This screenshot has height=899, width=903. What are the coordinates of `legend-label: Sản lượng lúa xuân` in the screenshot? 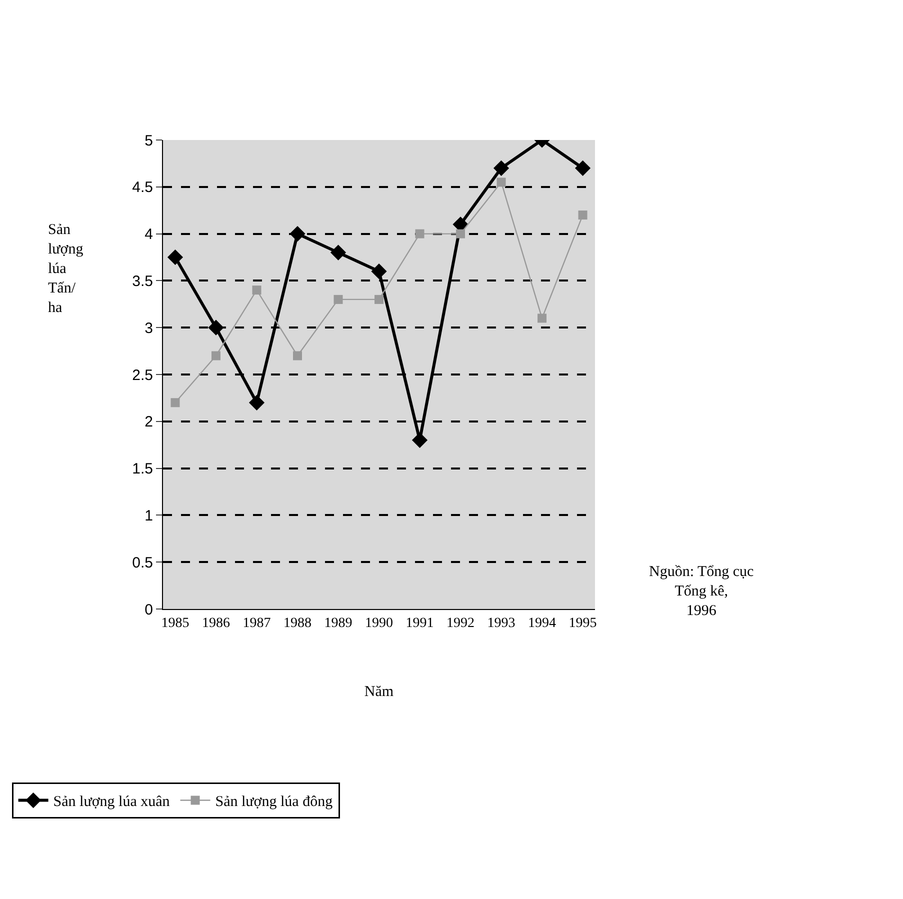 It's located at (111, 802).